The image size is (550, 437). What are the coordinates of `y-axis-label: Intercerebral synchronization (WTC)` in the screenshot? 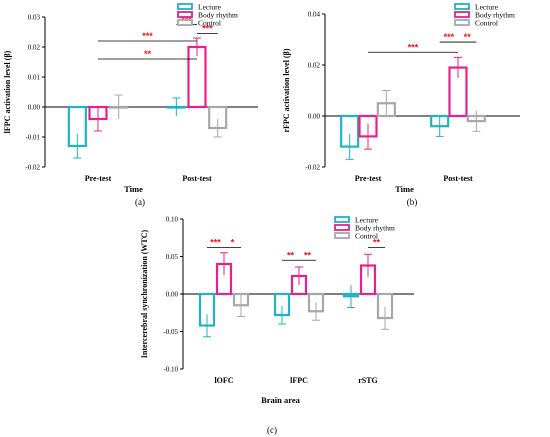 It's located at (144, 293).